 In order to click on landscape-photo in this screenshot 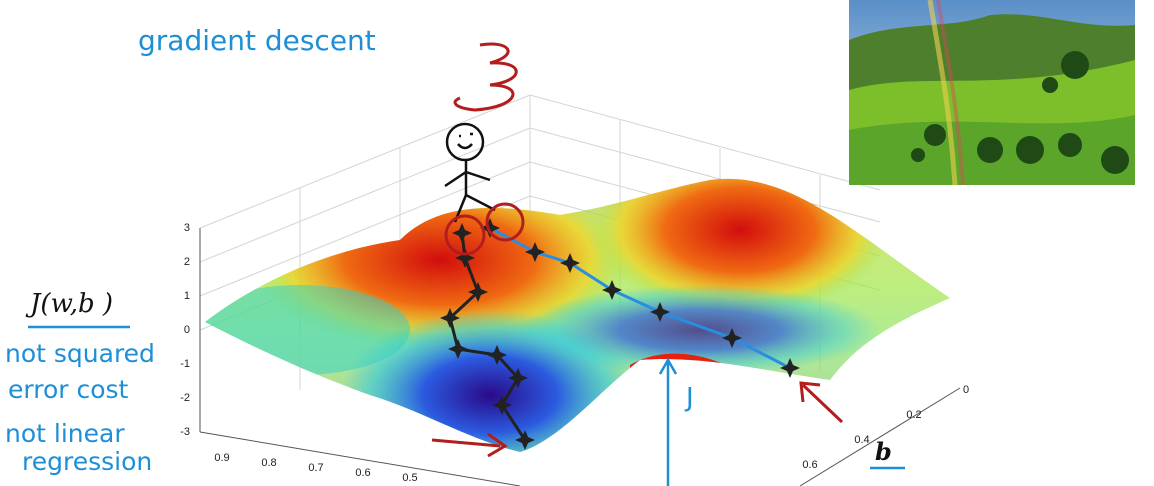, I will do `click(992, 93)`.